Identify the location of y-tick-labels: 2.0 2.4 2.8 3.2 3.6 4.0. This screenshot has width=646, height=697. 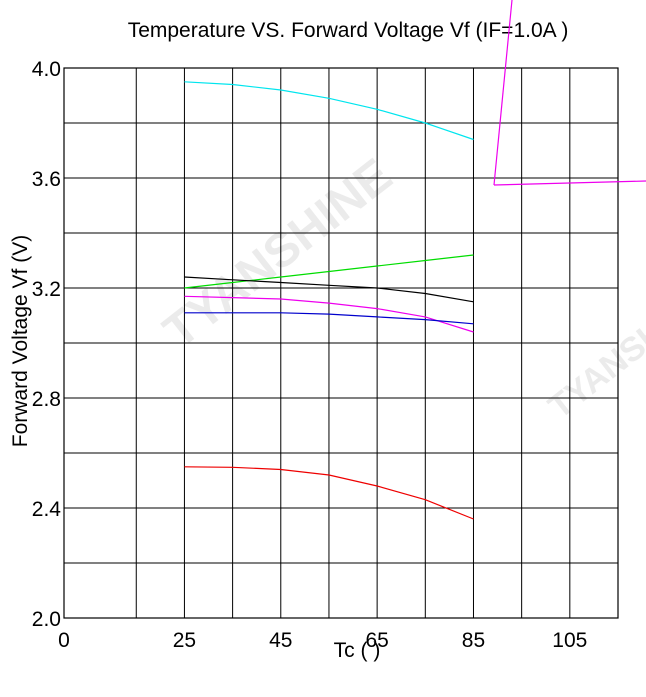
(47, 344).